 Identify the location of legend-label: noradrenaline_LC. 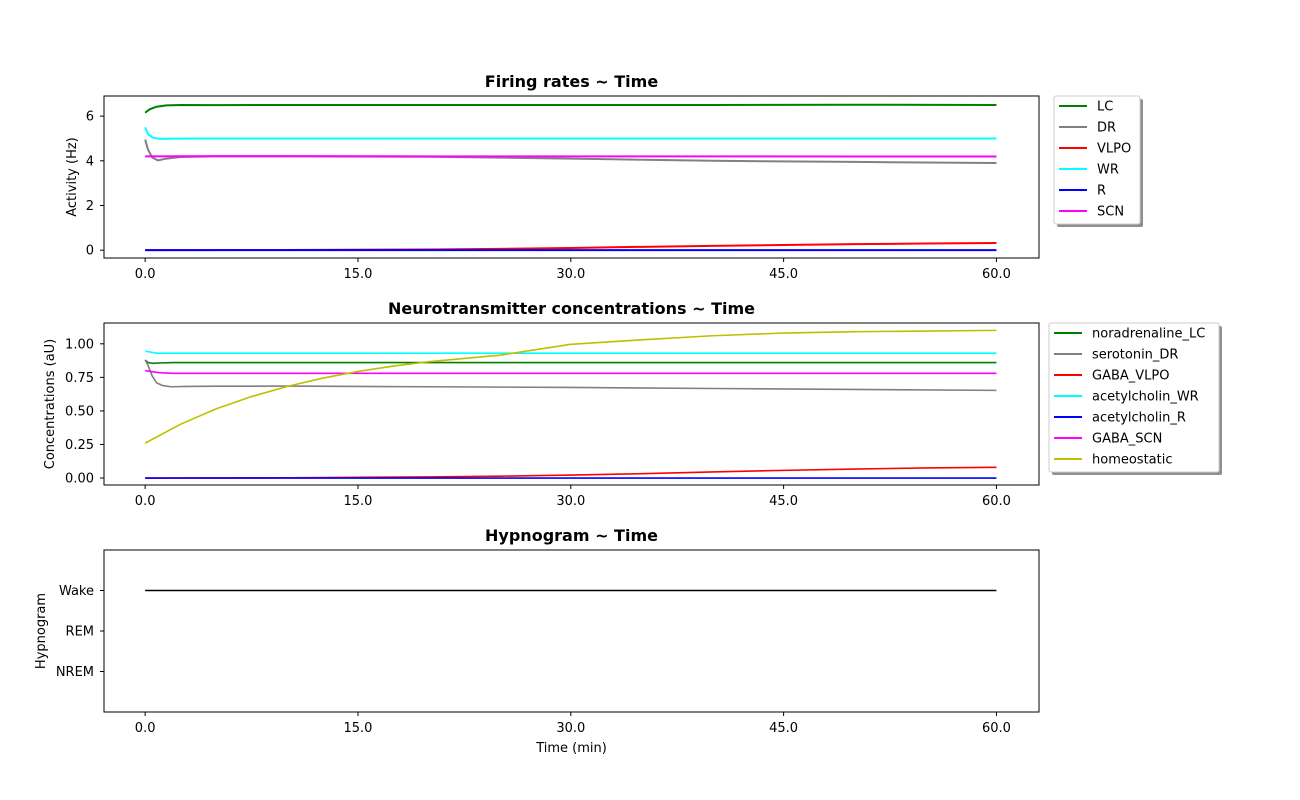
(1148, 334).